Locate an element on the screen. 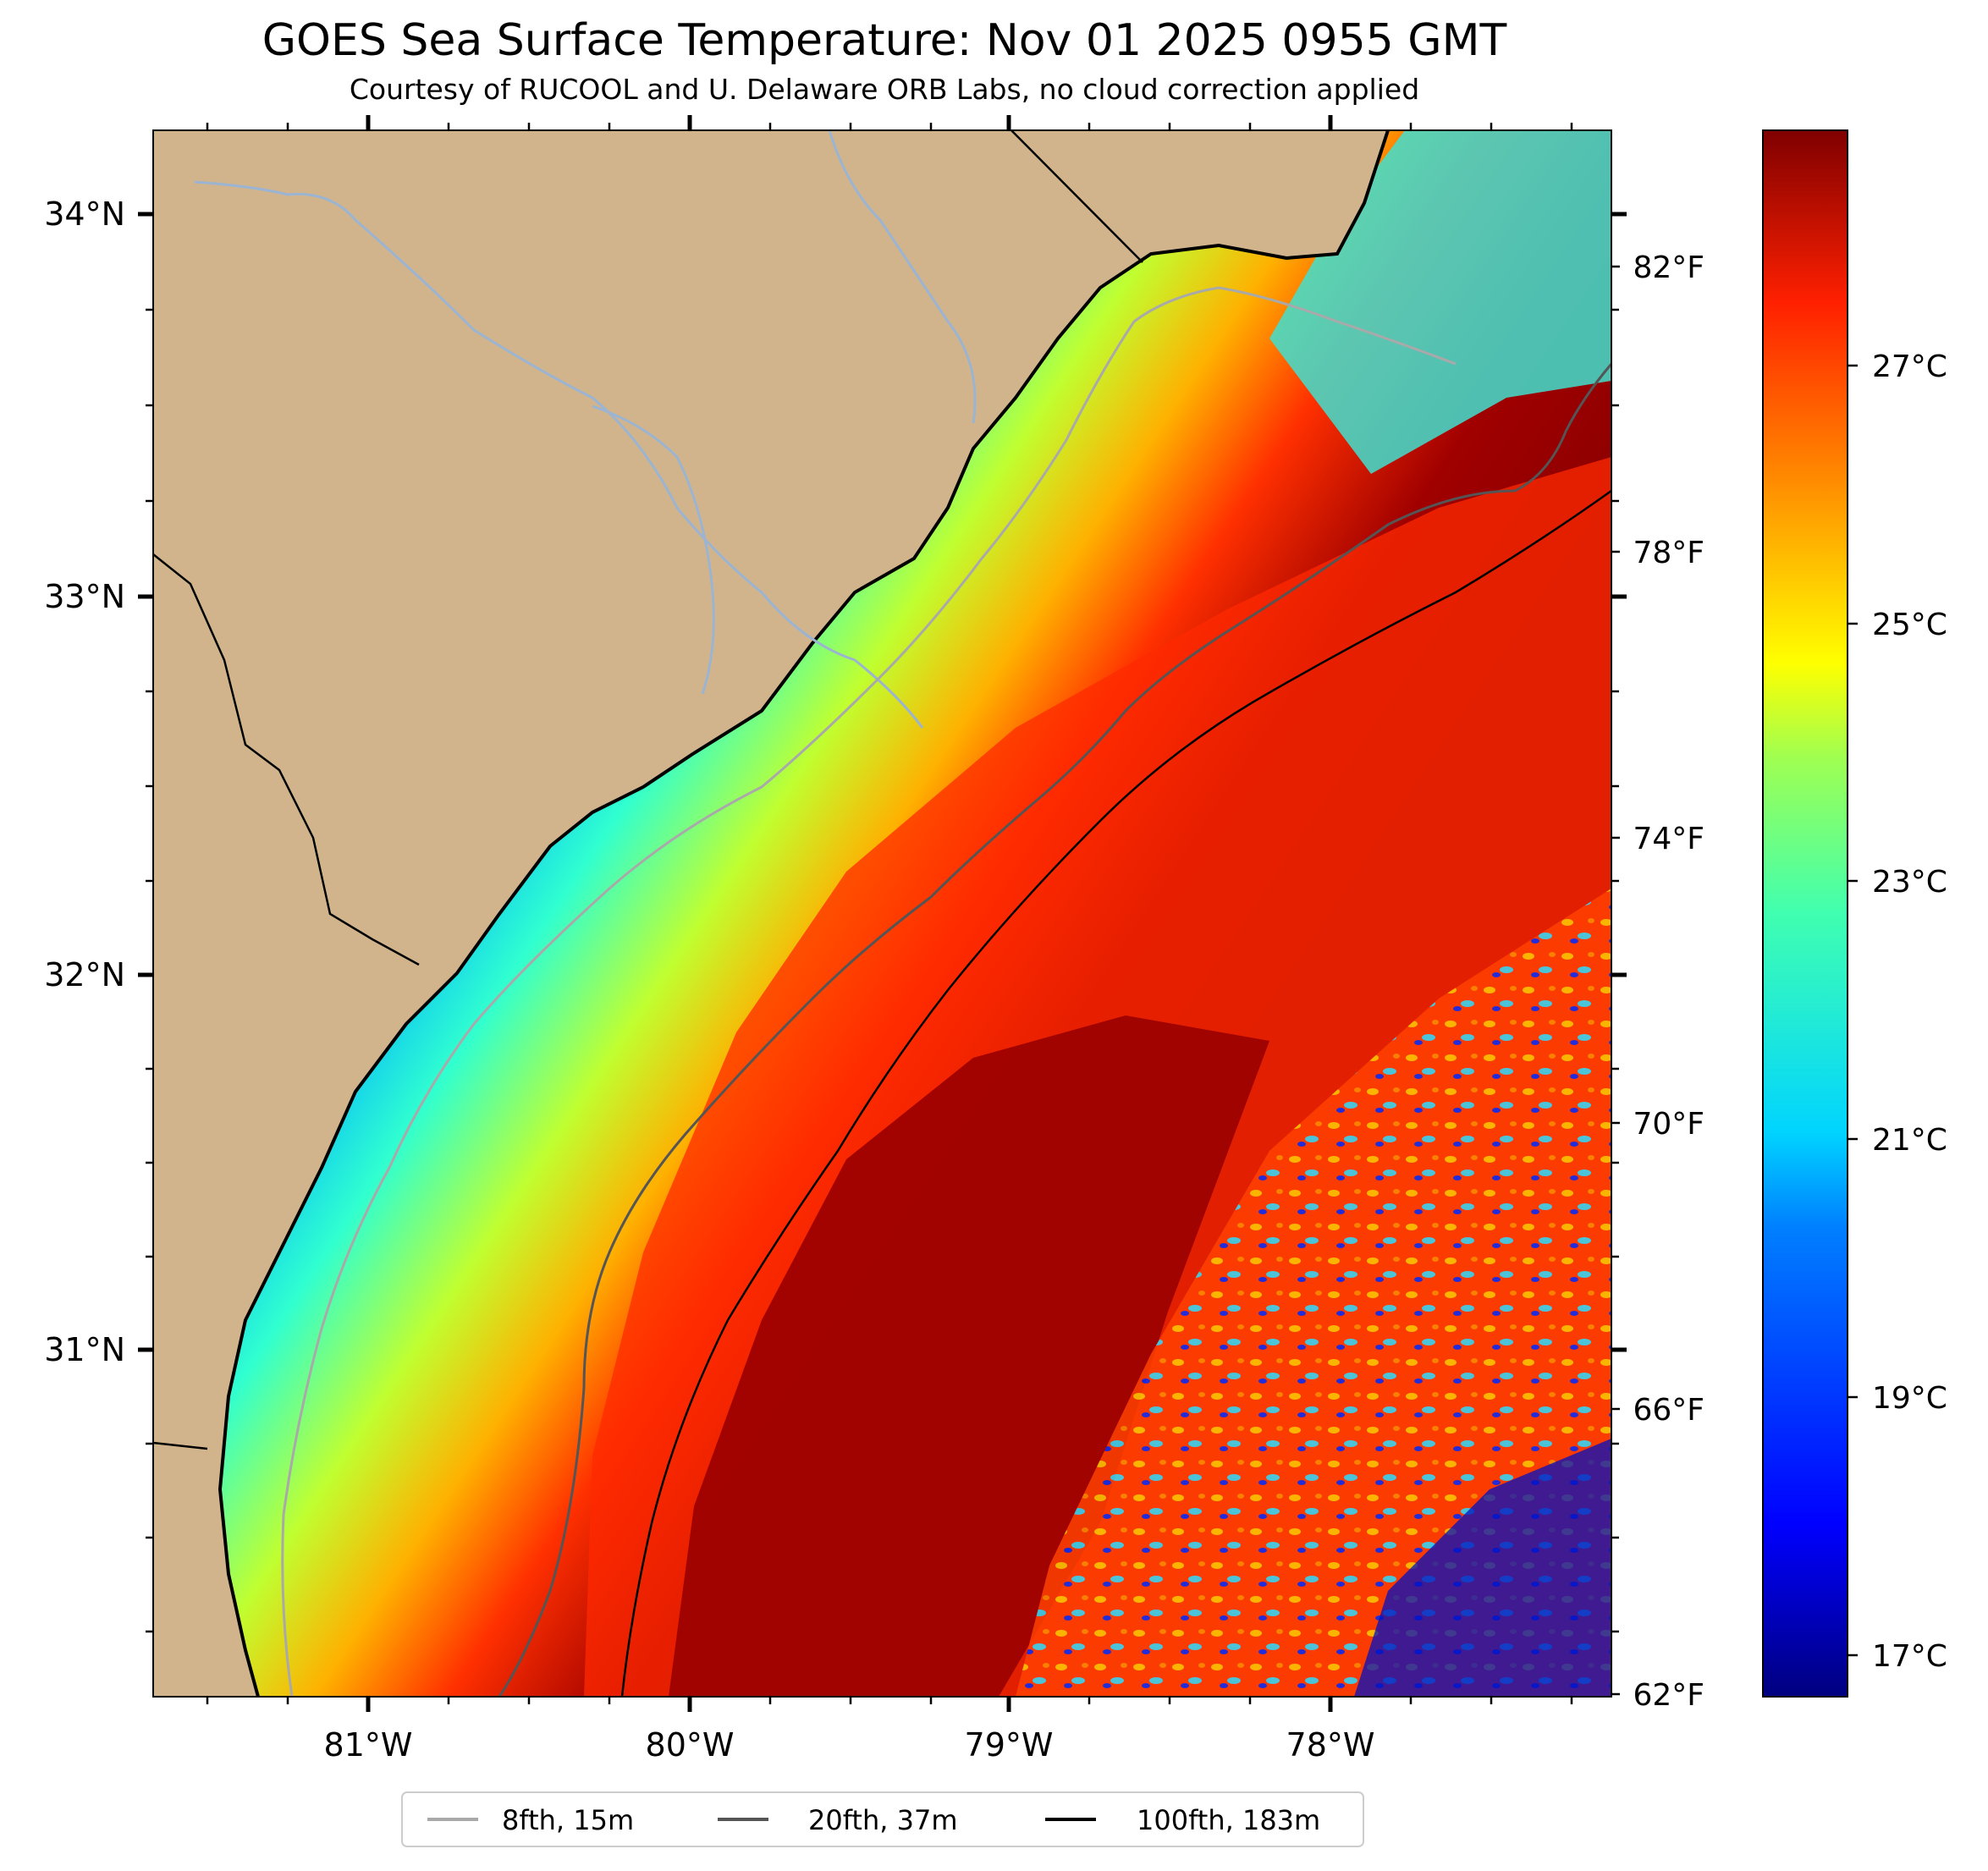  colorbar: 27°C 25°C 23°C 21°C 19°C 17°C is located at coordinates (1854, 914).